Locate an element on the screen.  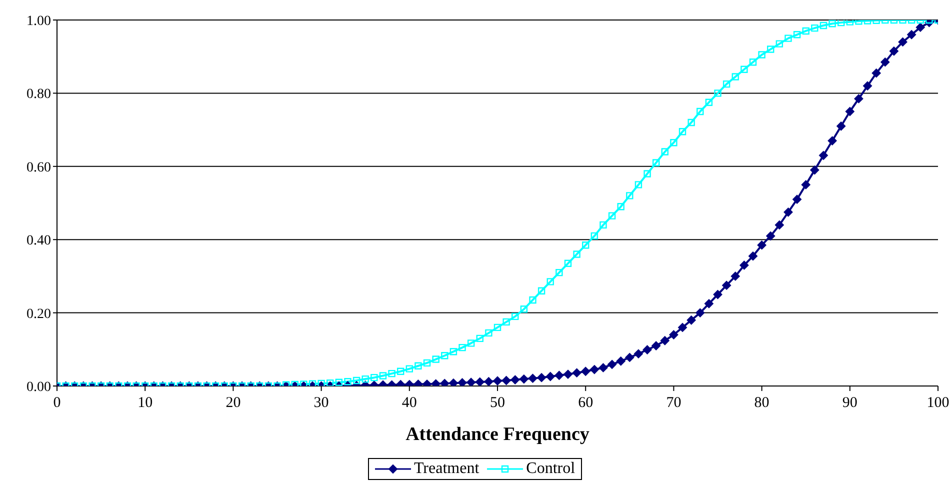
y-tick-label: 0.40 is located at coordinates (38, 241).